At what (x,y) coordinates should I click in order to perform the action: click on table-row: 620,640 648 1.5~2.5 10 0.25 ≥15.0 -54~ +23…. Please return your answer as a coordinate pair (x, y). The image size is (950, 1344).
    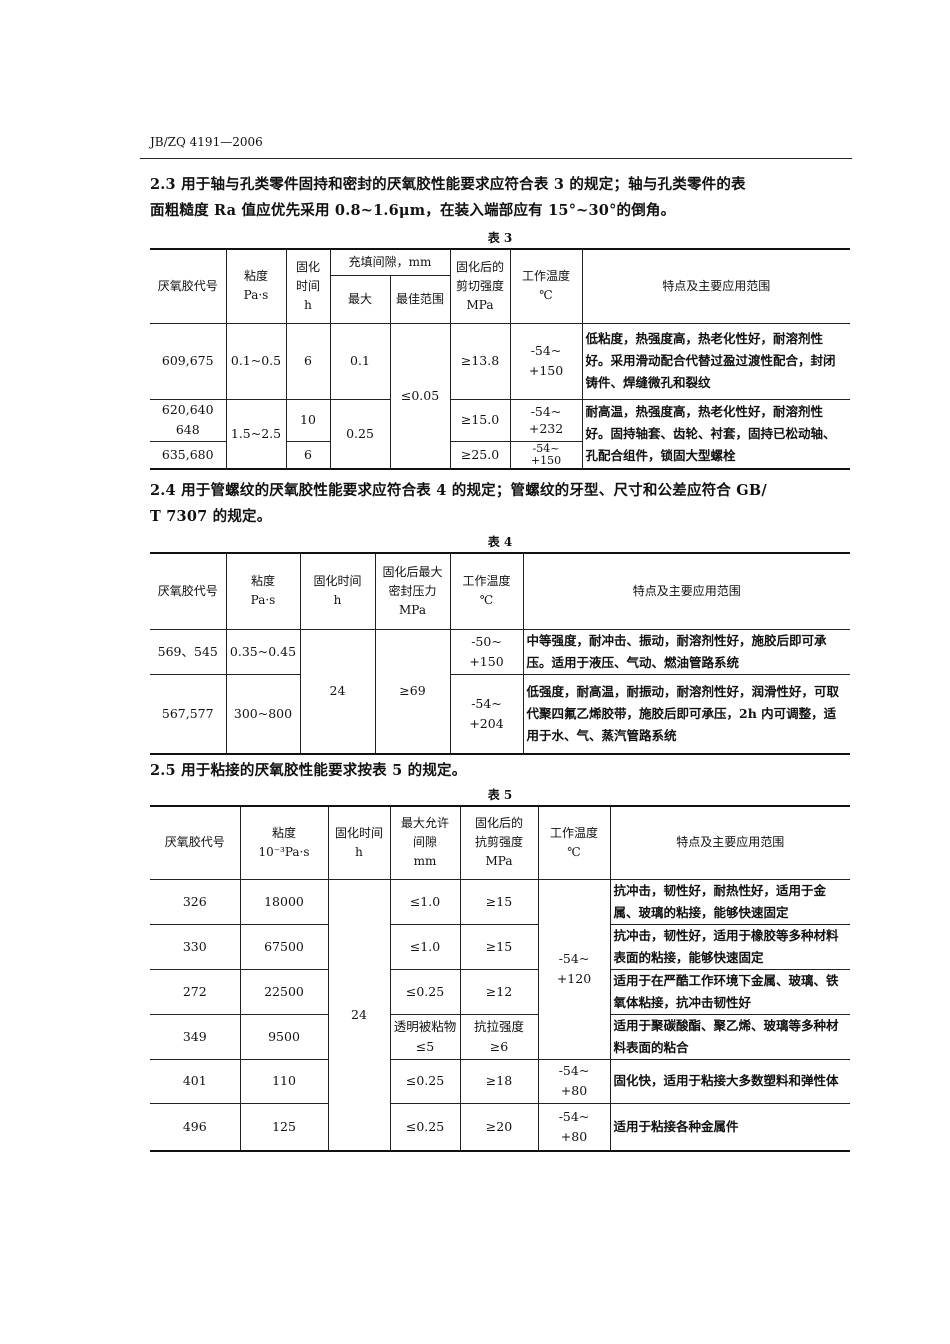
    Looking at the image, I should click on (500, 434).